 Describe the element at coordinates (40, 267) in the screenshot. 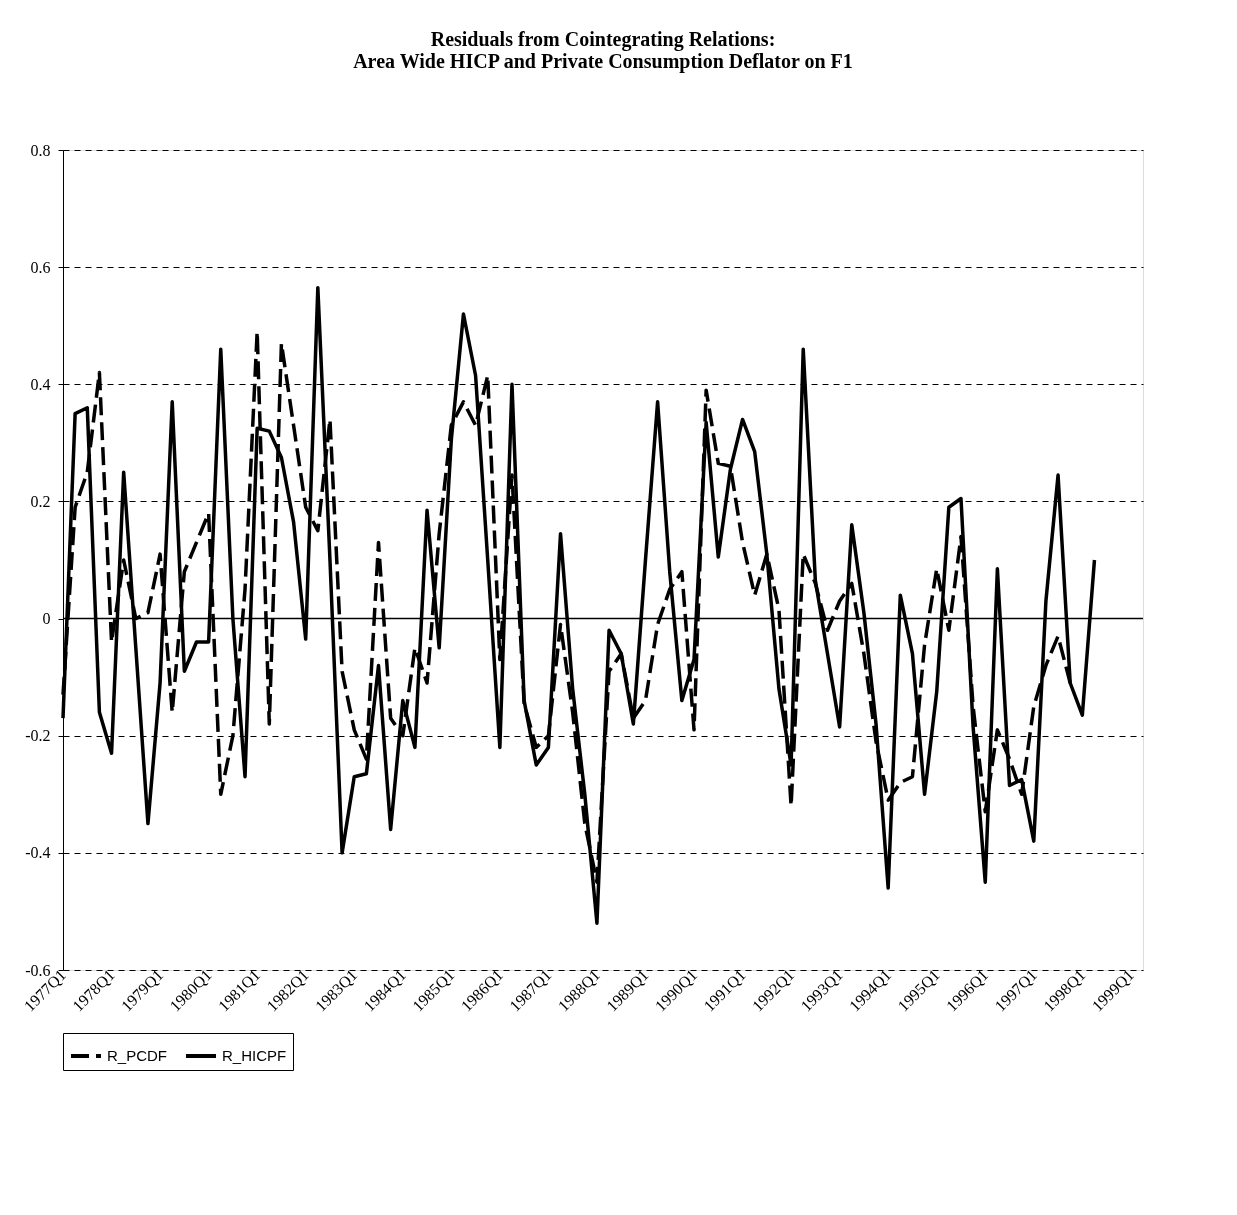

I see `y-tick-label: 0.6` at that location.